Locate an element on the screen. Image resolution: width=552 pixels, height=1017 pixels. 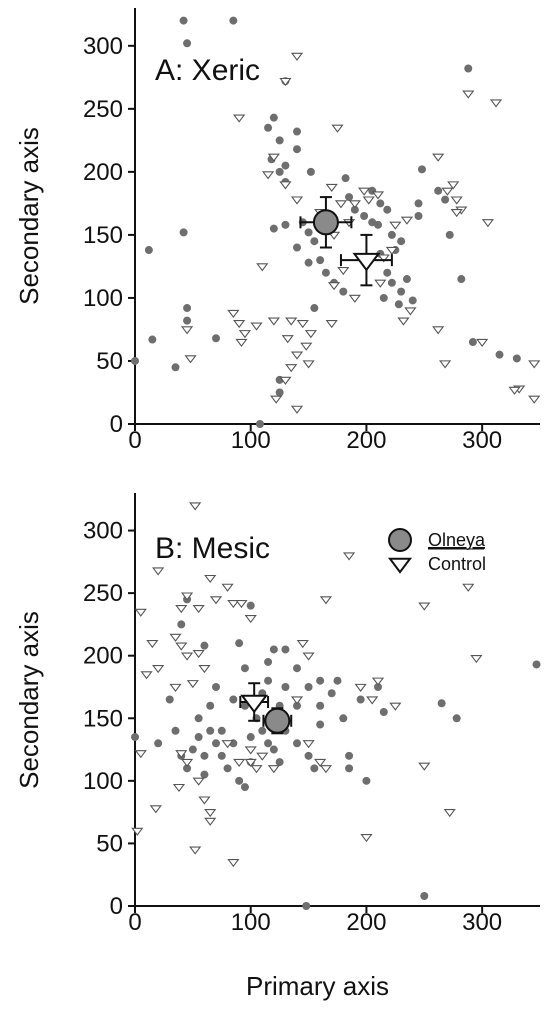
x-tick-label: 200 is located at coordinates (366, 440).